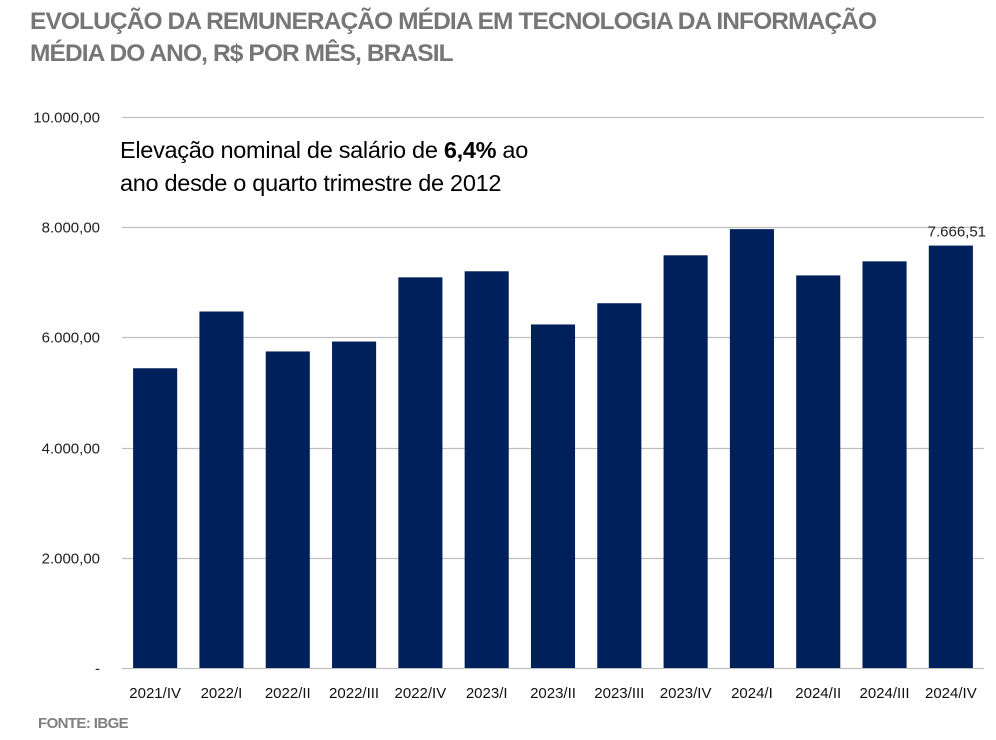 This screenshot has height=740, width=996. I want to click on x-tick-label: 2023/IV, so click(686, 693).